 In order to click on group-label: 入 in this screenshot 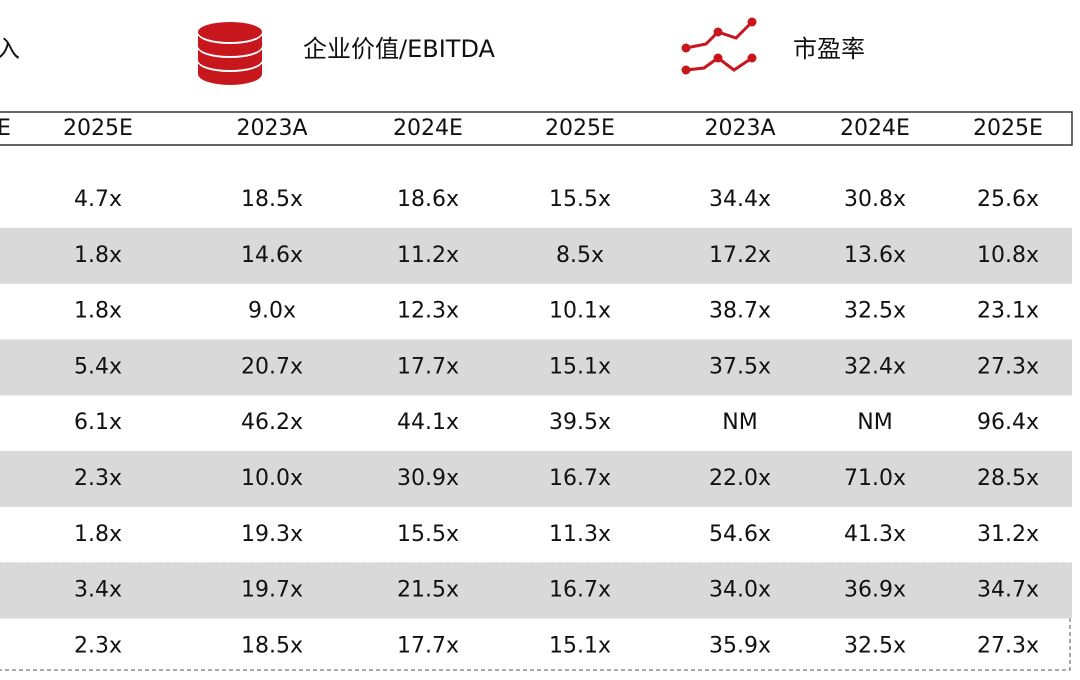, I will do `click(10, 49)`.